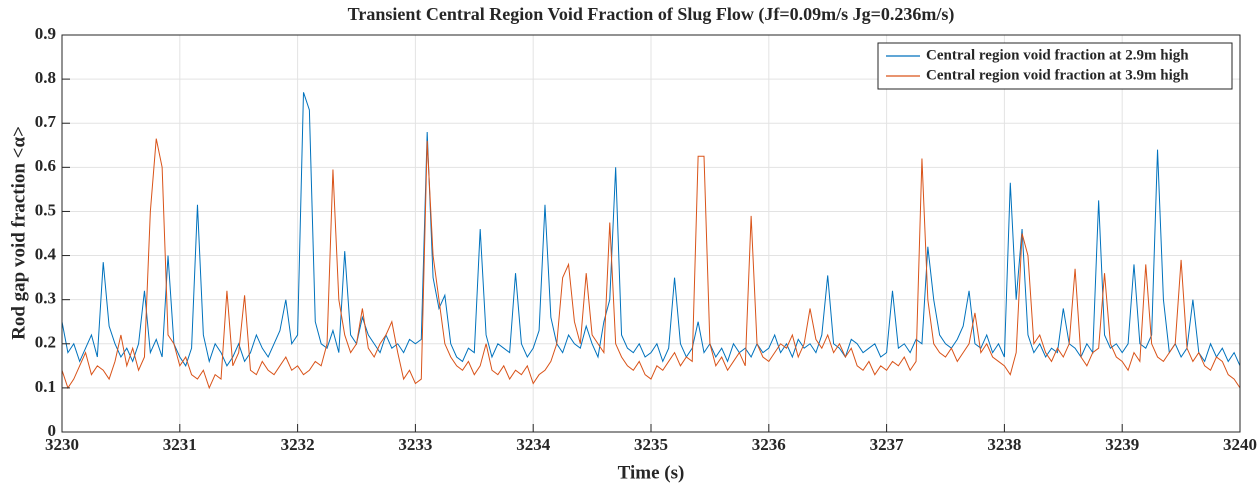  I want to click on x-tick-label: 3232, so click(298, 444).